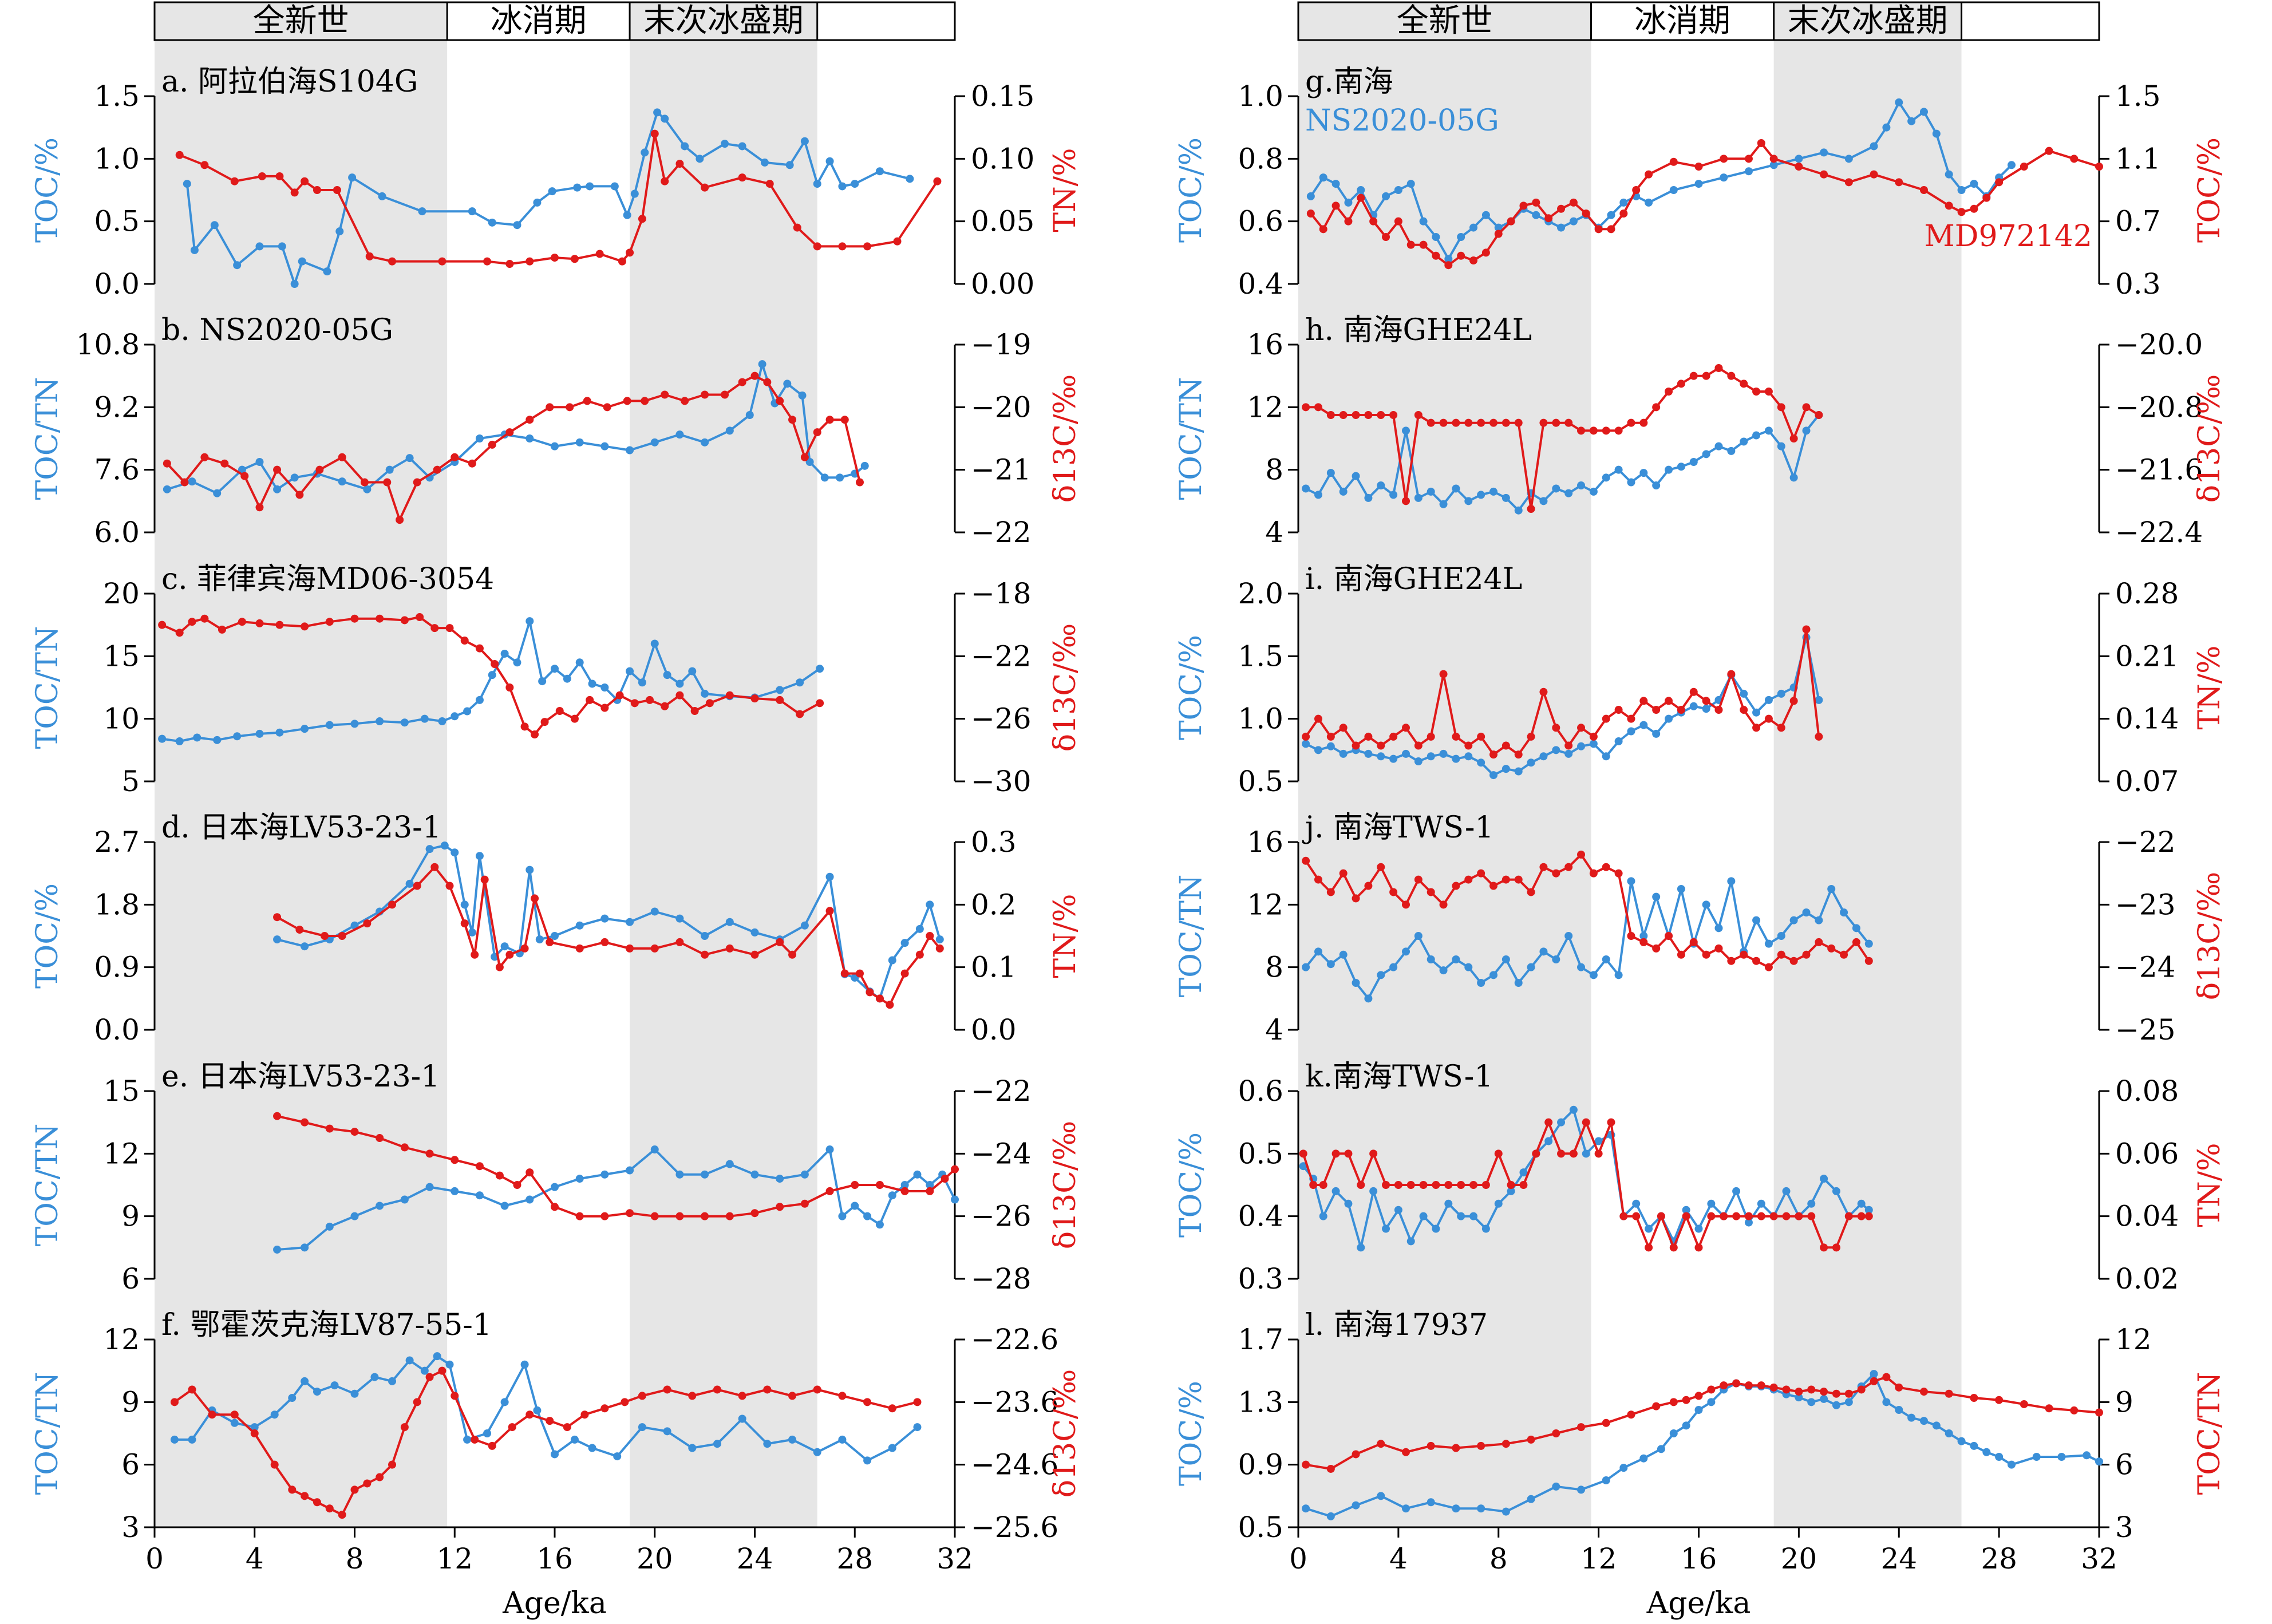 The height and width of the screenshot is (1624, 2272). What do you see at coordinates (1274, 967) in the screenshot?
I see `y-tick-label-left: 8` at bounding box center [1274, 967].